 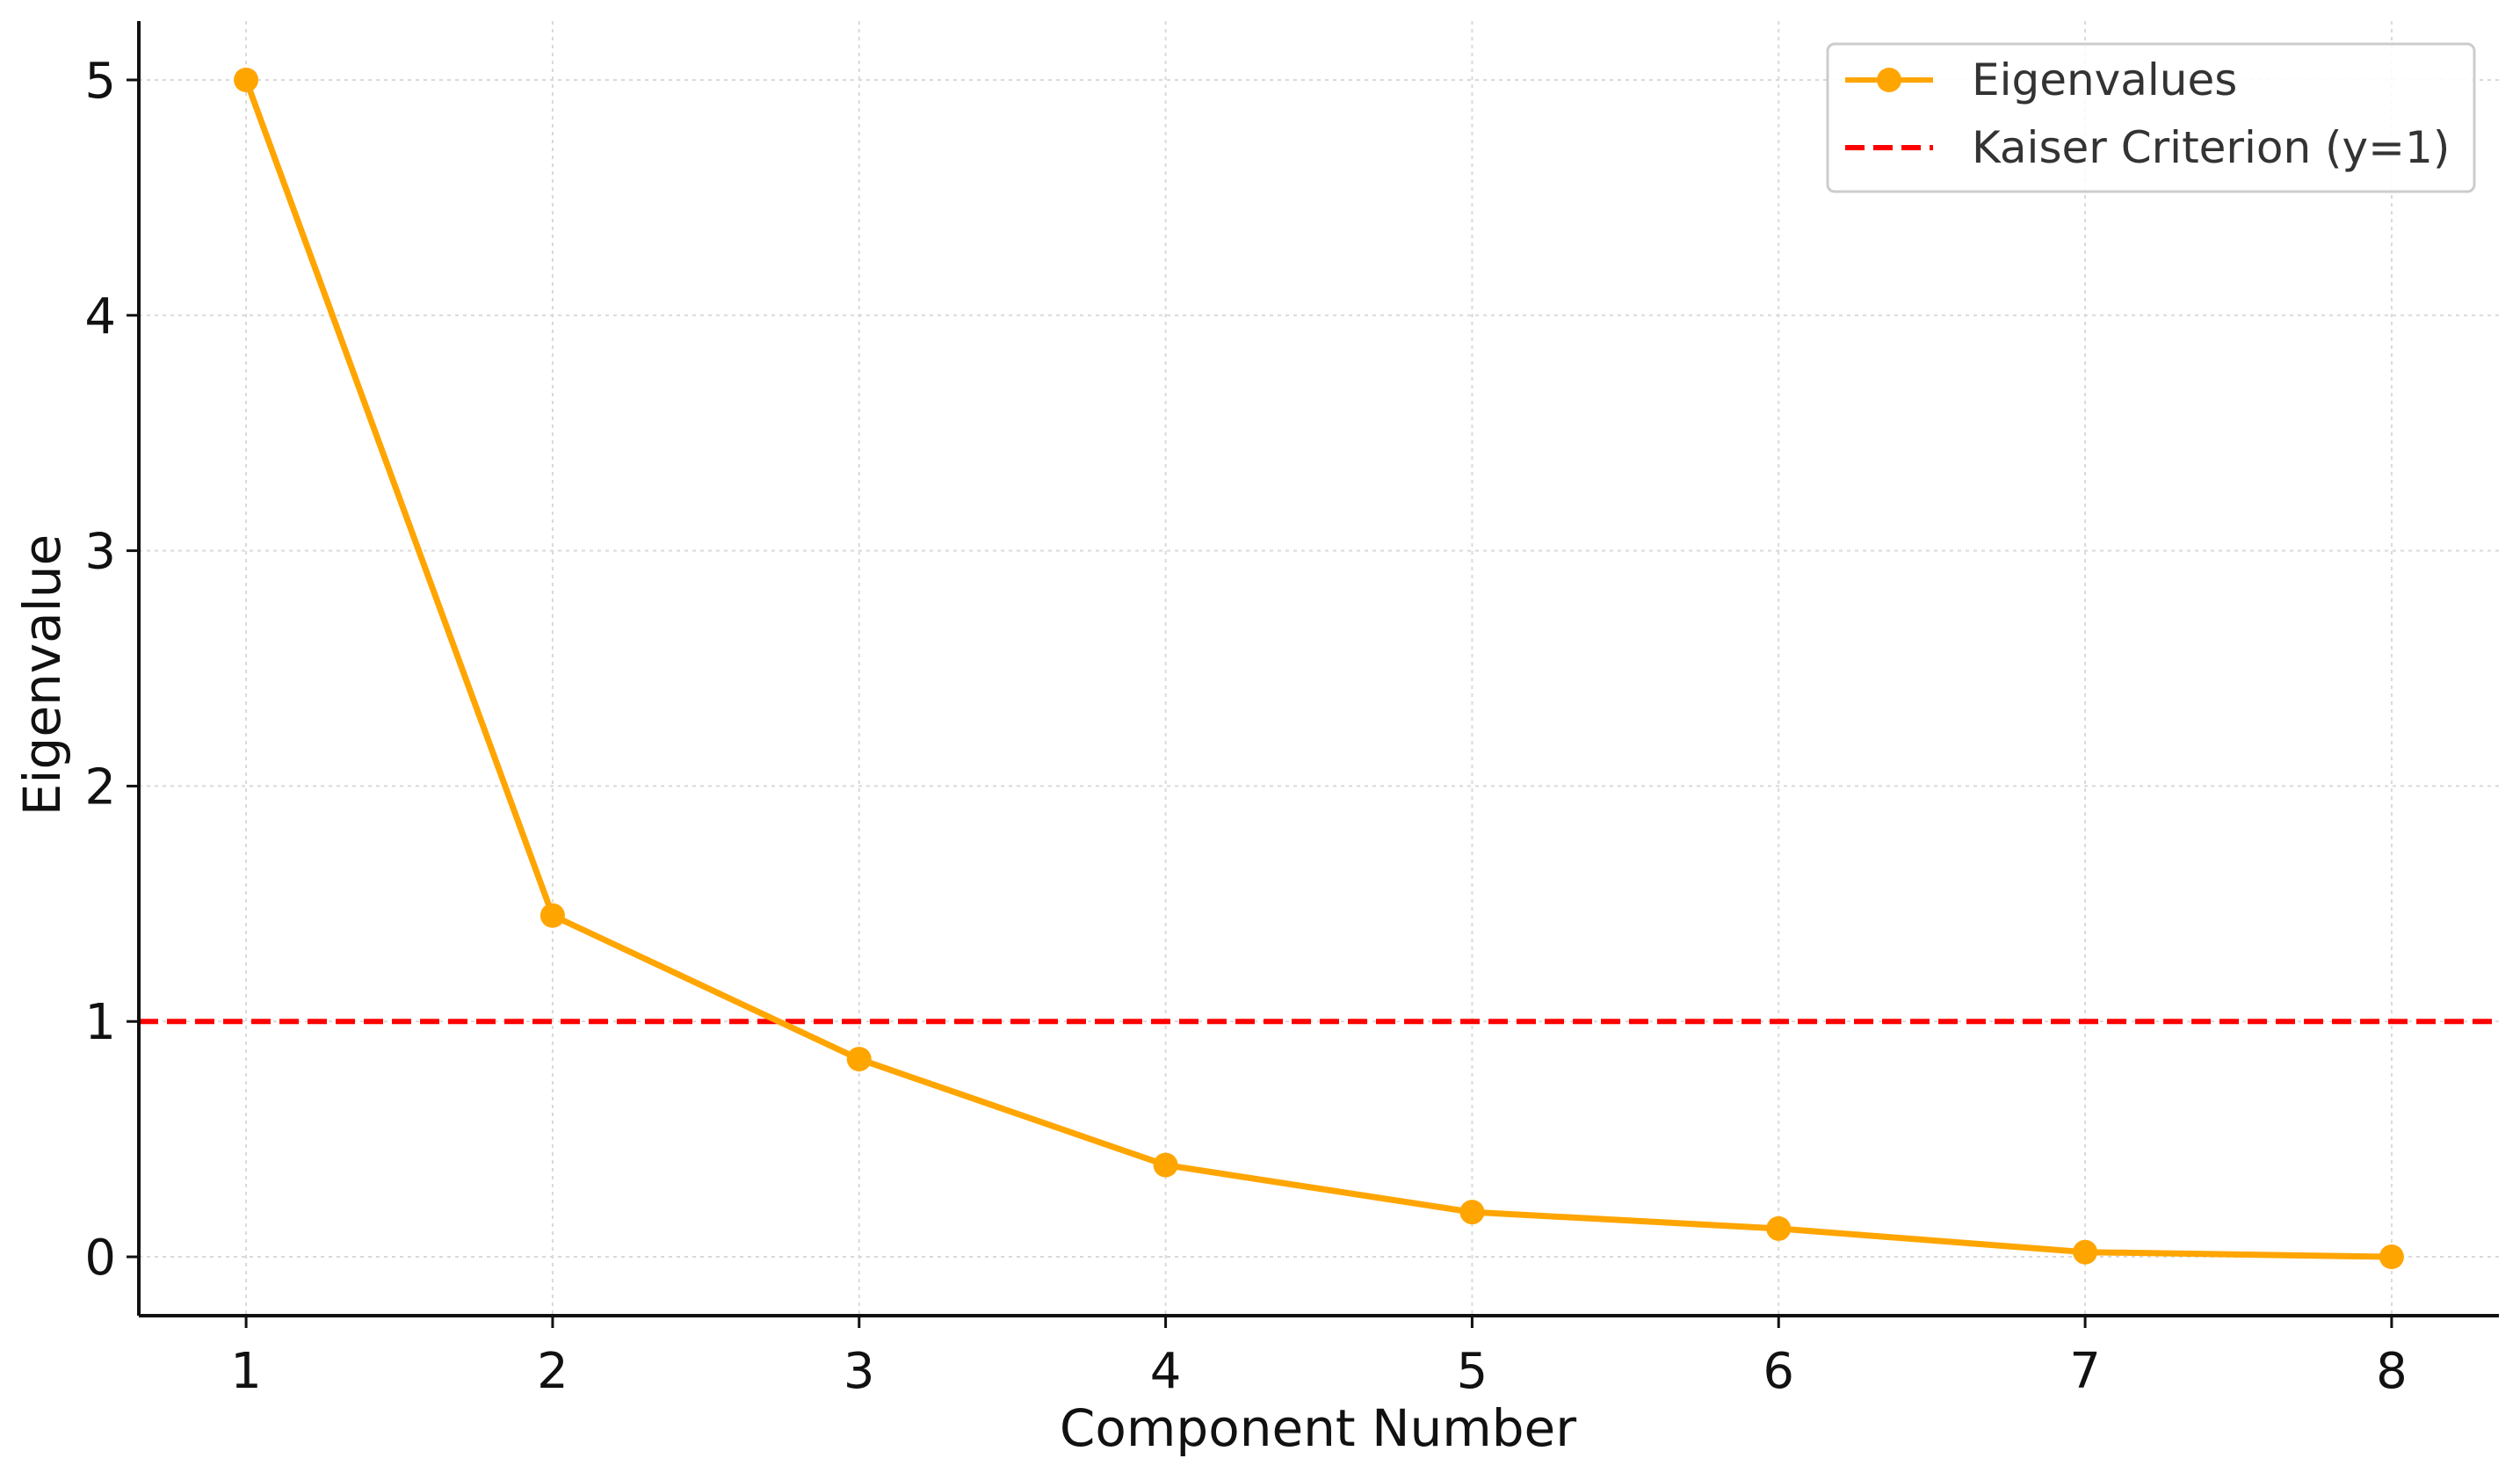 What do you see at coordinates (859, 1371) in the screenshot?
I see `x-tick-label-3: 3` at bounding box center [859, 1371].